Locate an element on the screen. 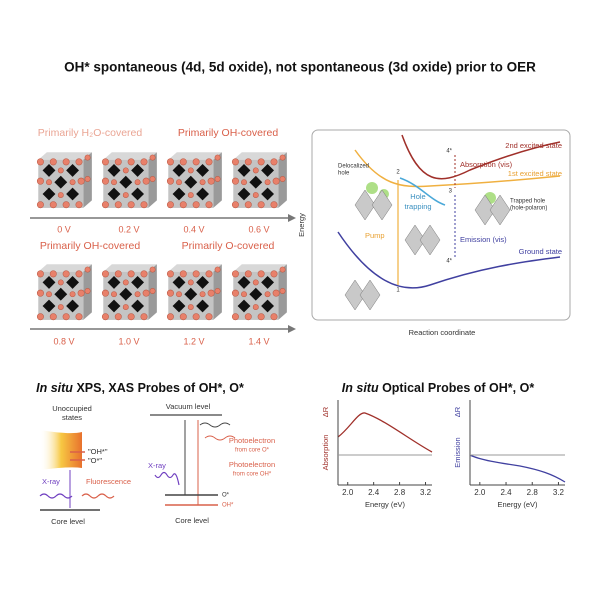 The height and width of the screenshot is (600, 600). xray-label: X-ray is located at coordinates (51, 481).